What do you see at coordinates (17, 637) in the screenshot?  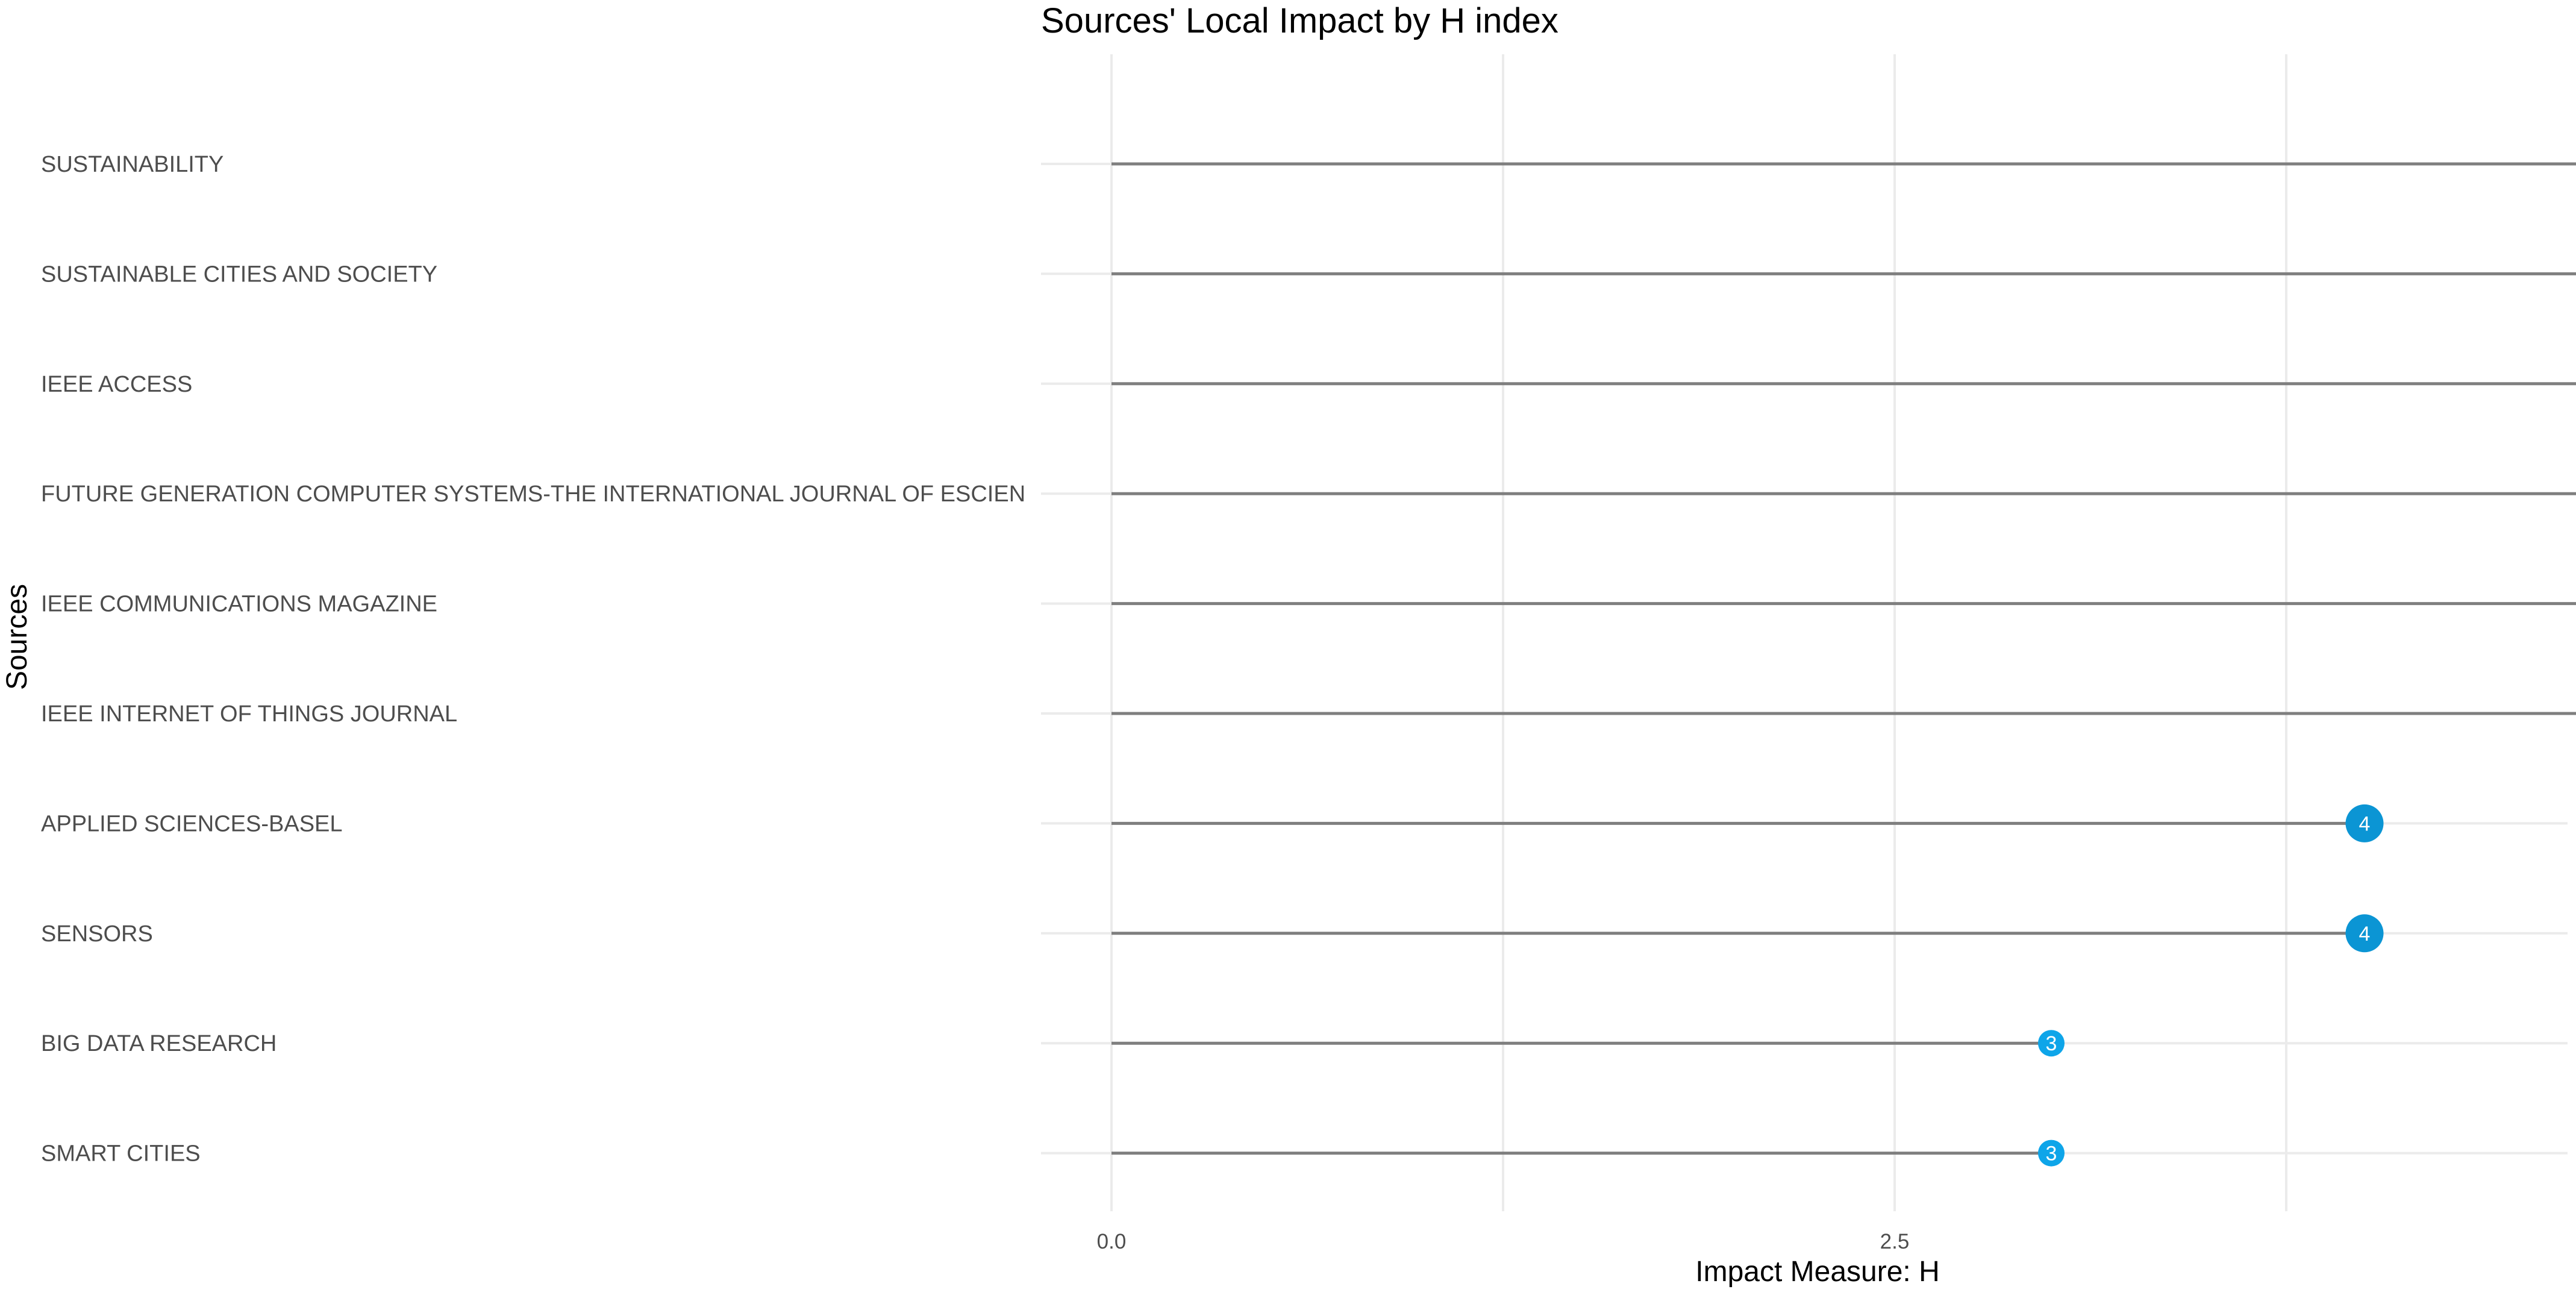 I see `y-axis-title: Sources` at bounding box center [17, 637].